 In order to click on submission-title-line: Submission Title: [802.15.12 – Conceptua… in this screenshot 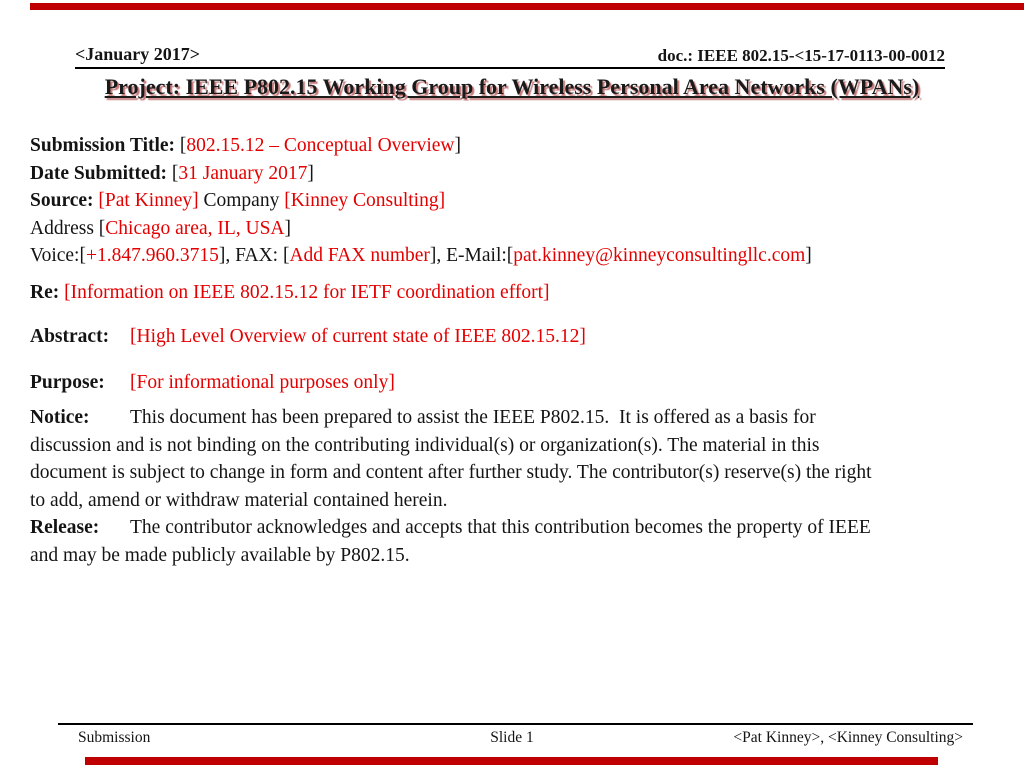, I will do `click(527, 146)`.